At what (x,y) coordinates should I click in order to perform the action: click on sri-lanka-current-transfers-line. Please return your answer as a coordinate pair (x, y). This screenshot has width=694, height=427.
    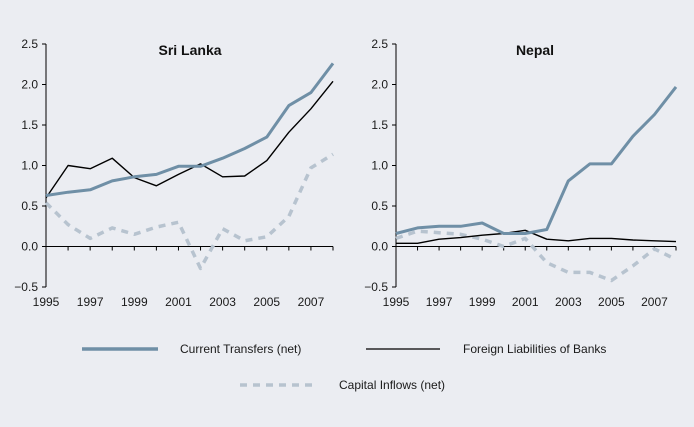
    Looking at the image, I should click on (190, 129).